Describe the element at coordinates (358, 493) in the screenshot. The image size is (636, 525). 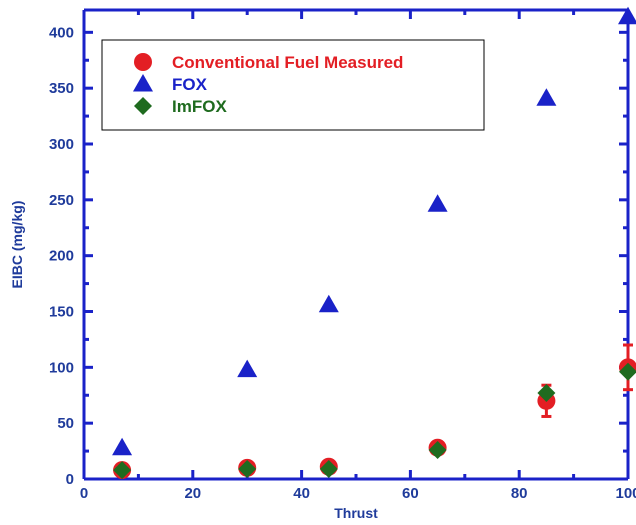
I see `x-tick-labels: 0 20 40 60 80 100` at that location.